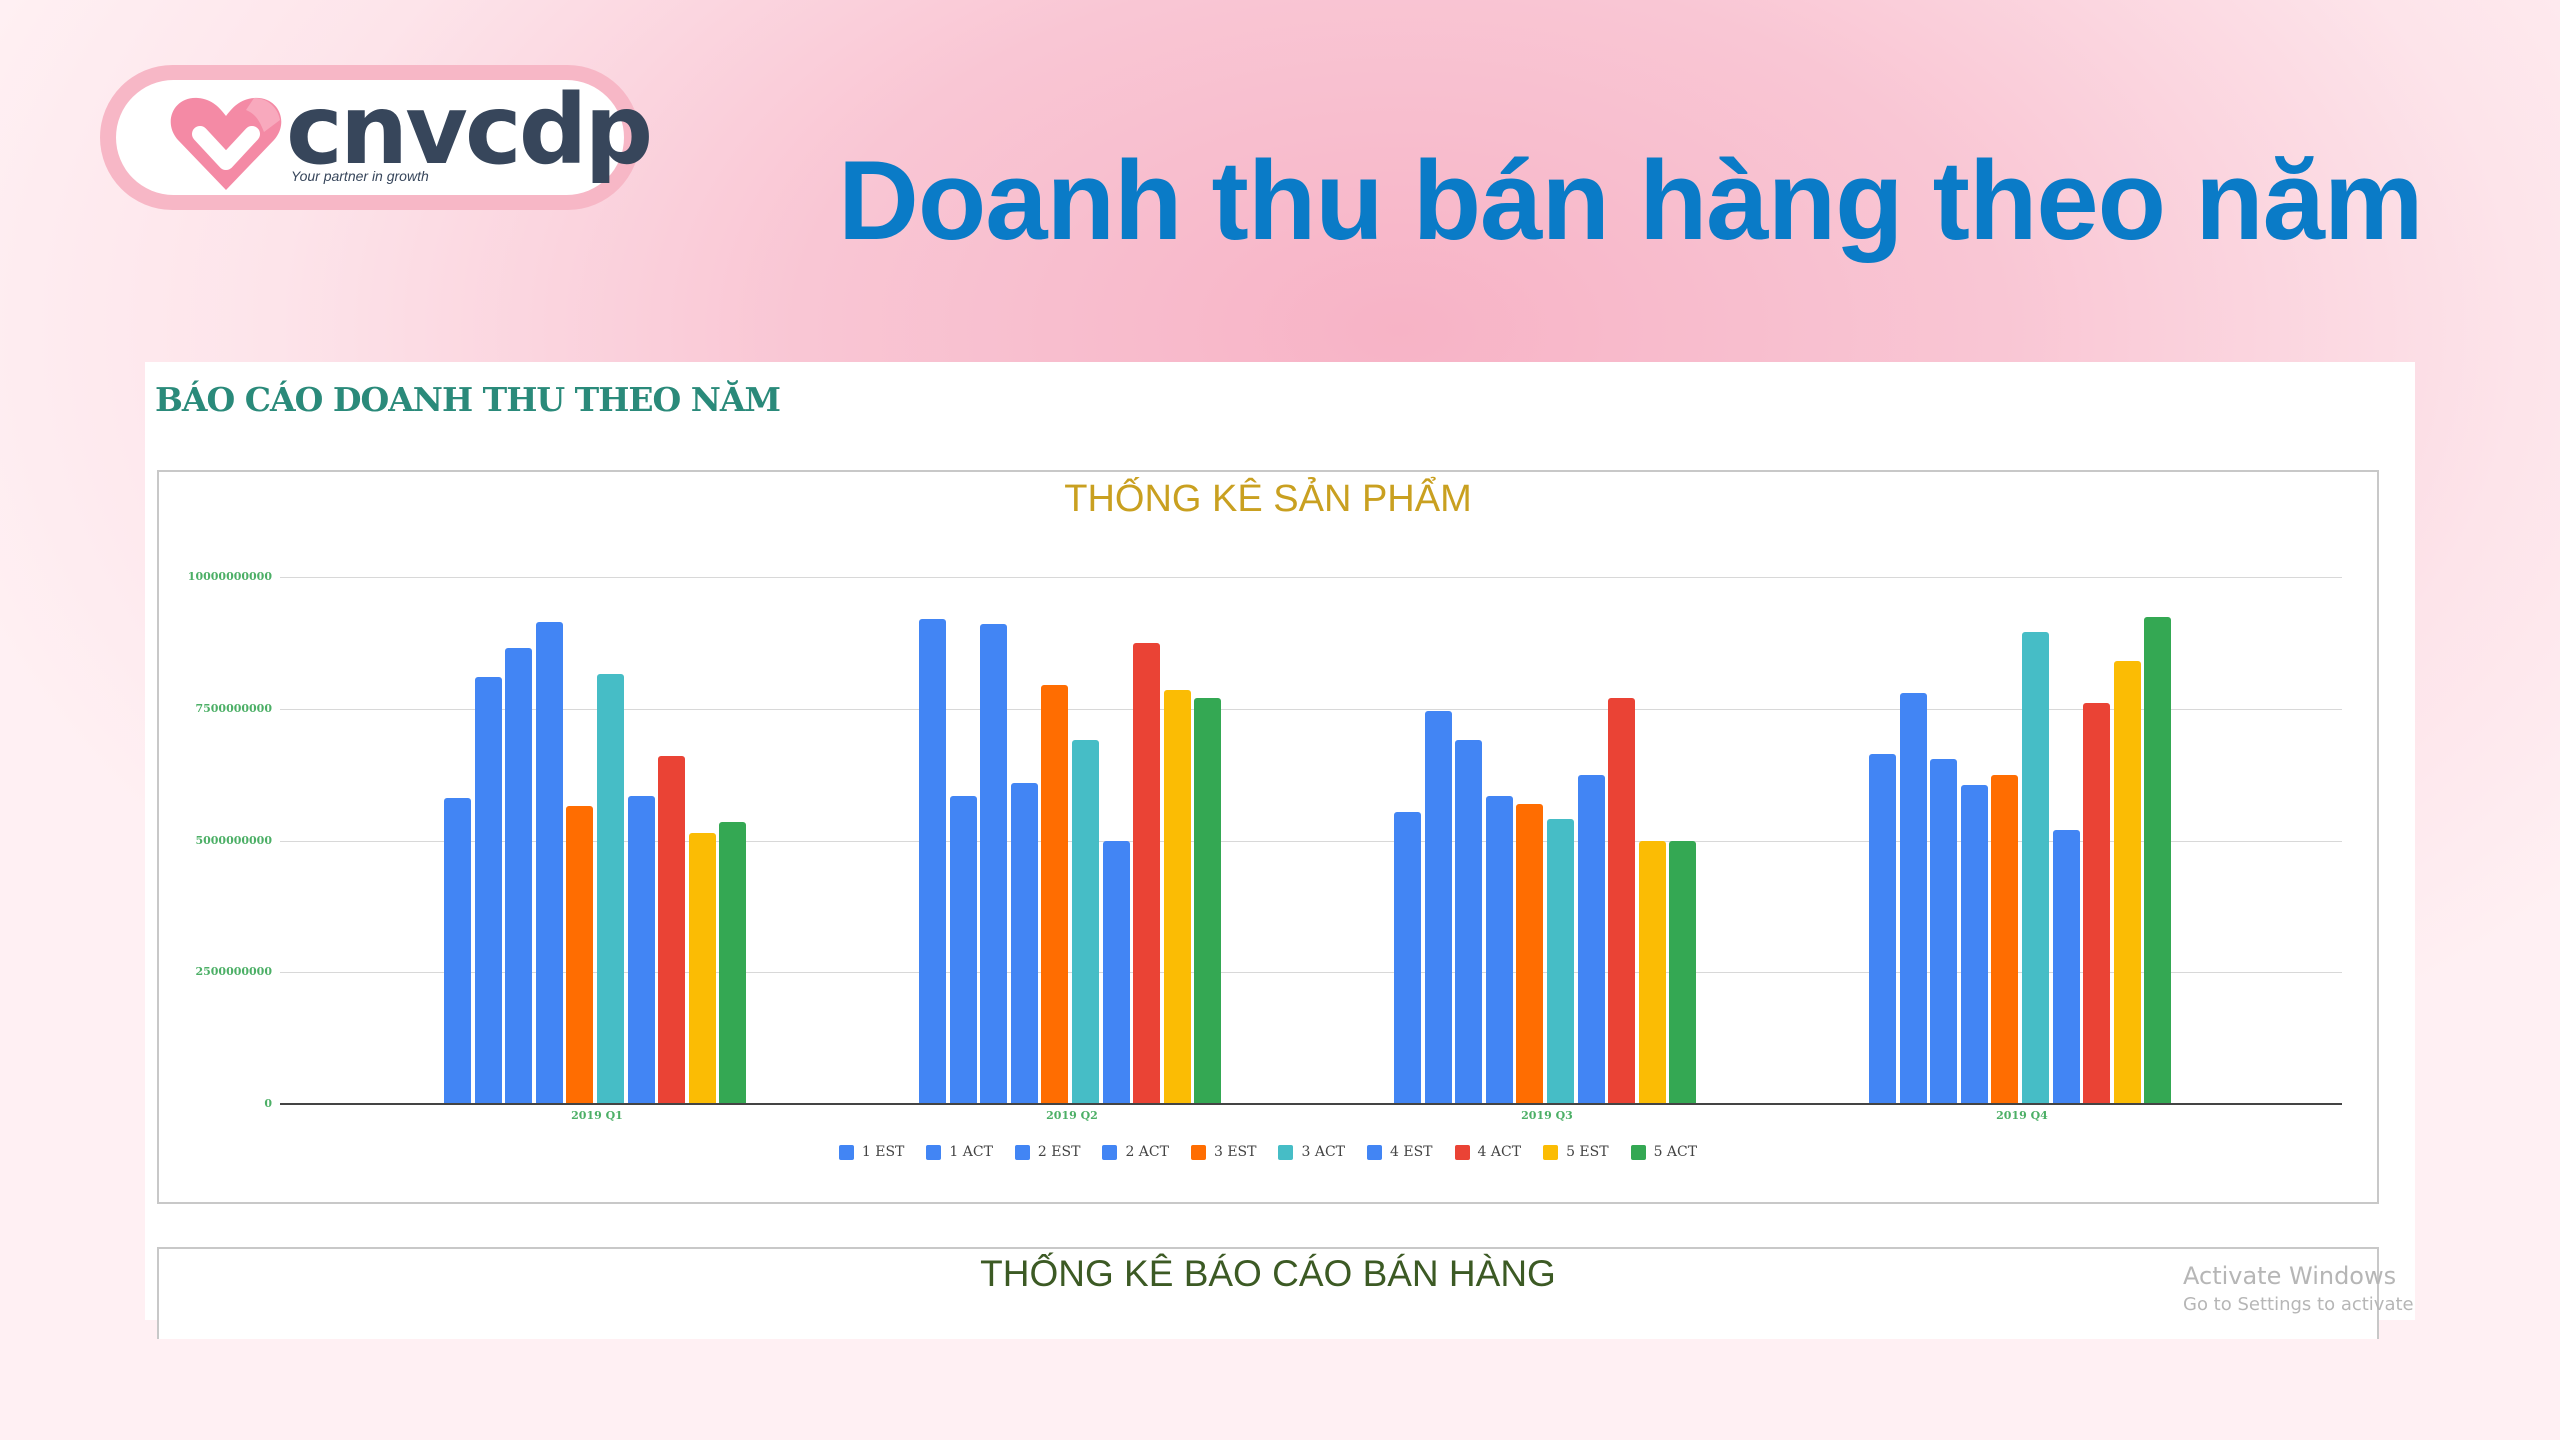 This screenshot has height=1440, width=2560. Describe the element at coordinates (1235, 1152) in the screenshot. I see `legend-label: 3 EST` at that location.